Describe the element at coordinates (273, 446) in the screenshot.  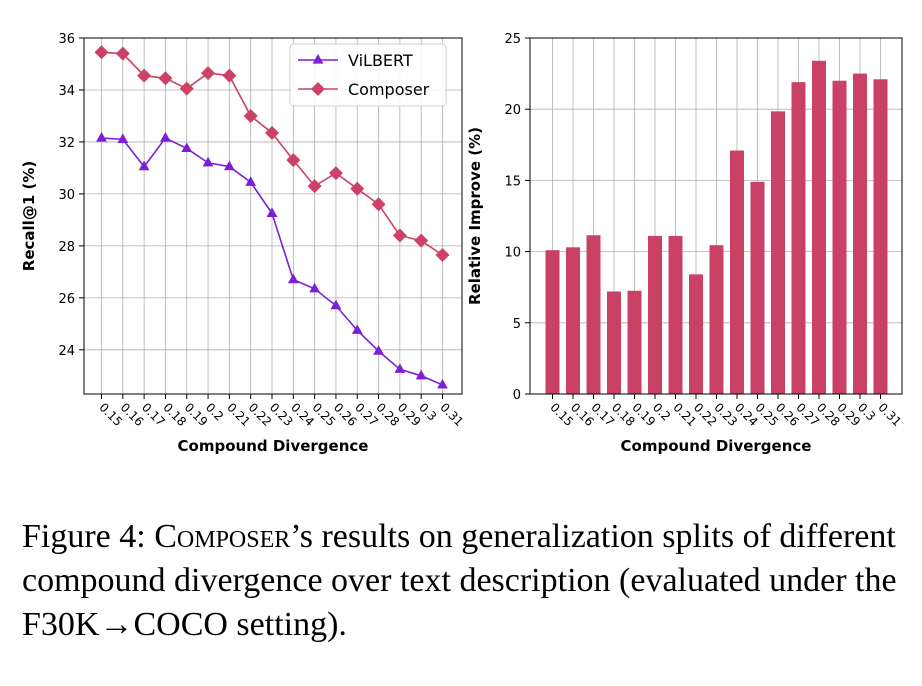
I see `left-xlabel: Compound Divergence` at that location.